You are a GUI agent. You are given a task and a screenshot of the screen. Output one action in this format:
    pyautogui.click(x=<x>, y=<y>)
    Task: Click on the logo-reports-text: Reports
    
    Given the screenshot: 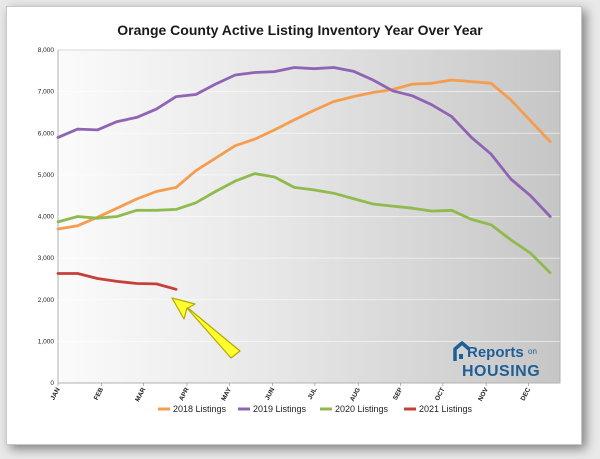 What is the action you would take?
    pyautogui.click(x=495, y=352)
    